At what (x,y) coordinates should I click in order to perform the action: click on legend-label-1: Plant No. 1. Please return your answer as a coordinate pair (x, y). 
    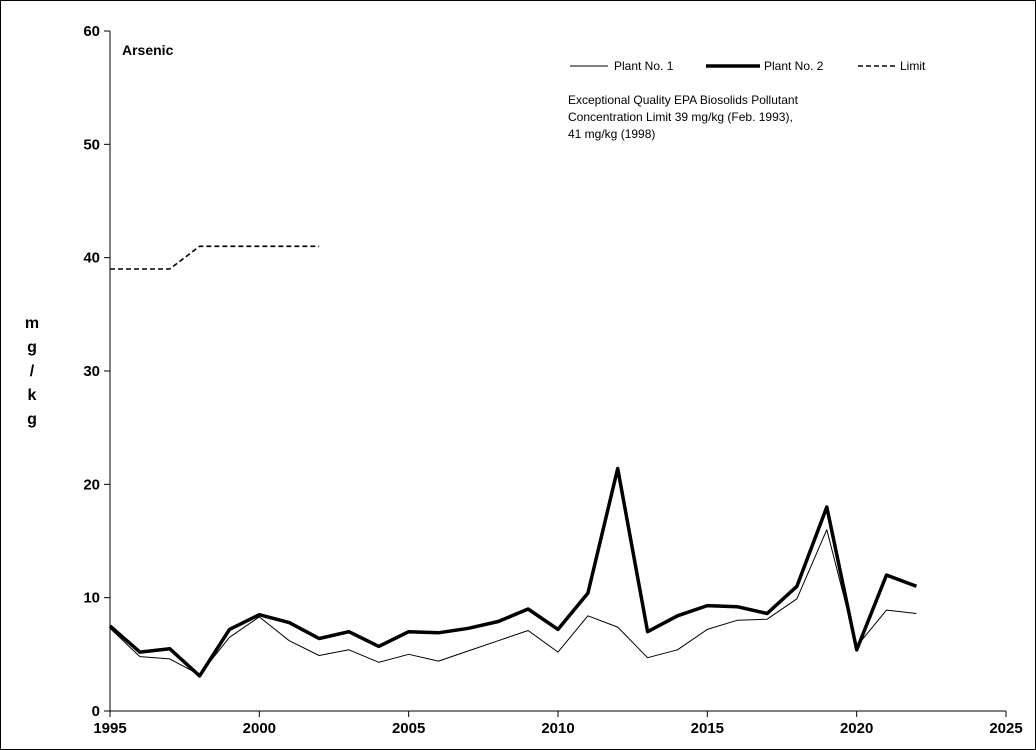
    Looking at the image, I should click on (644, 66).